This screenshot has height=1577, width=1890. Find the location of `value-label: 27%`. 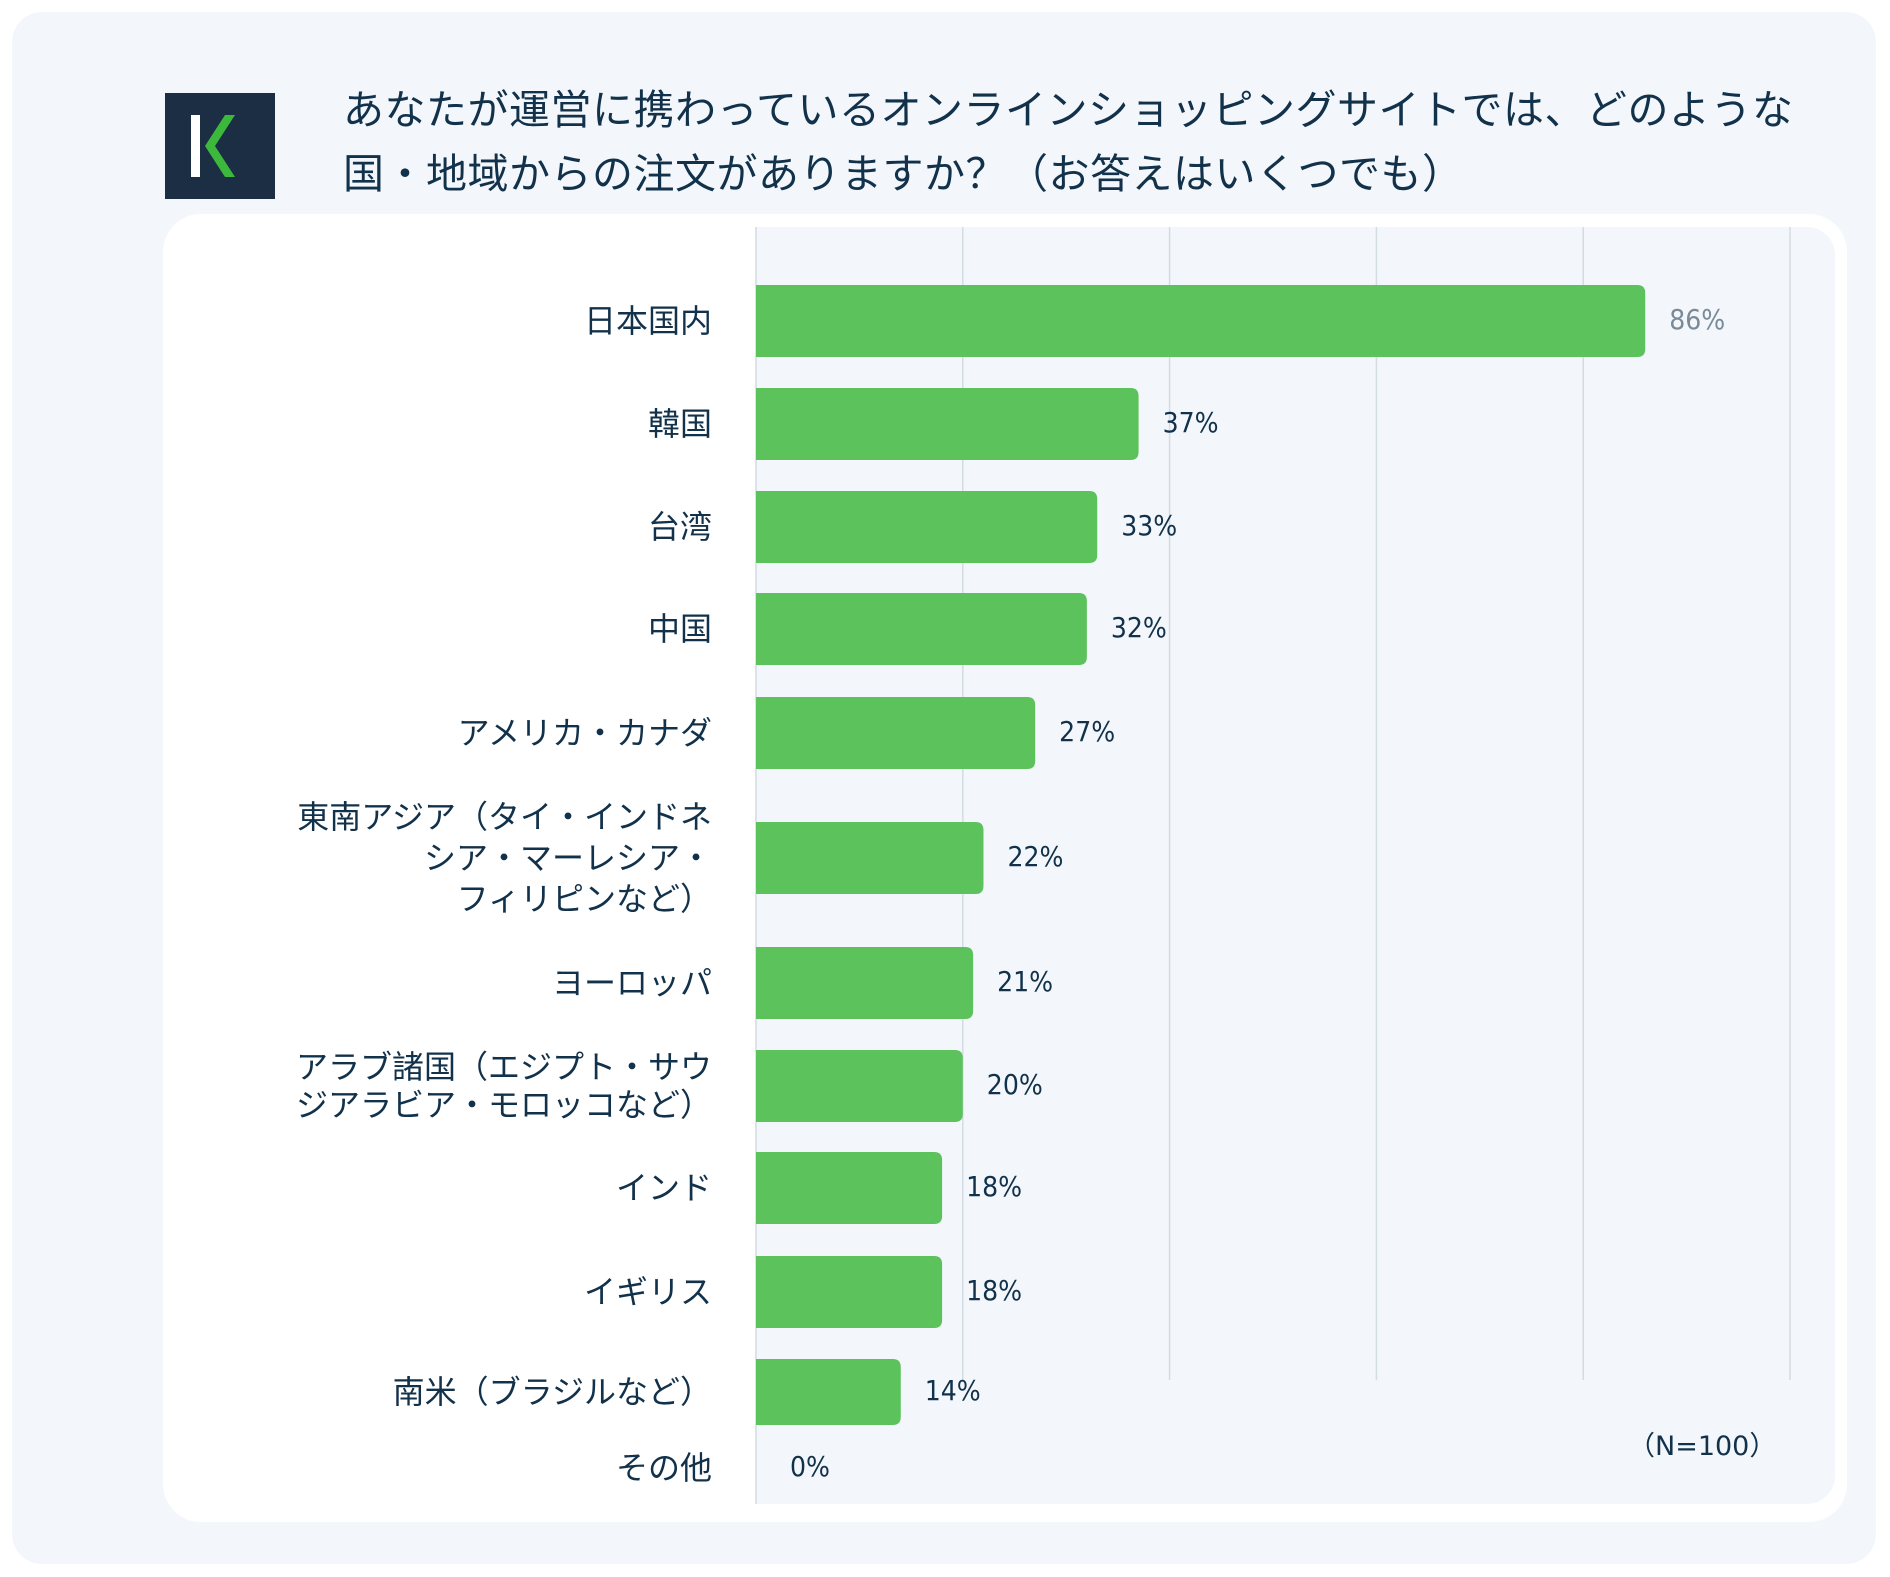

value-label: 27% is located at coordinates (1087, 731).